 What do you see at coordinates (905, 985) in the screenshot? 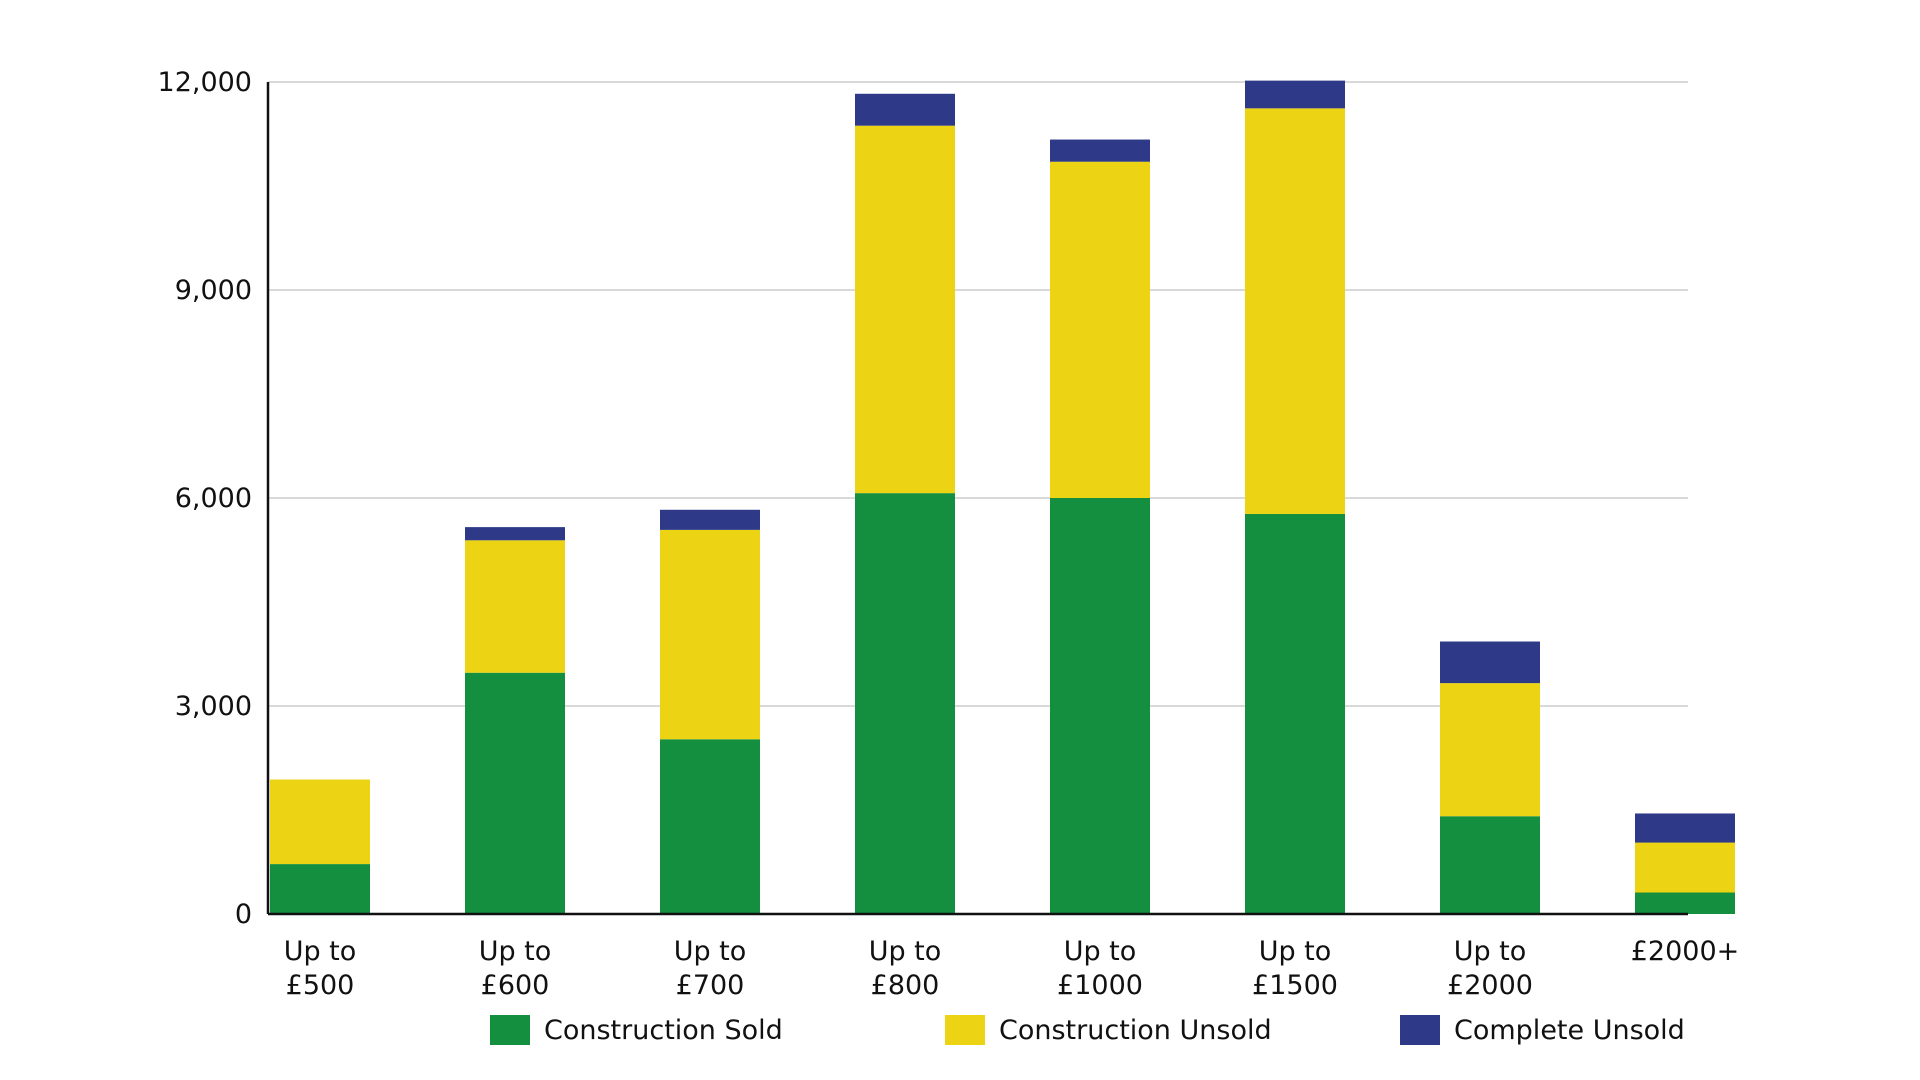
I see `x-tick-label: £800` at bounding box center [905, 985].